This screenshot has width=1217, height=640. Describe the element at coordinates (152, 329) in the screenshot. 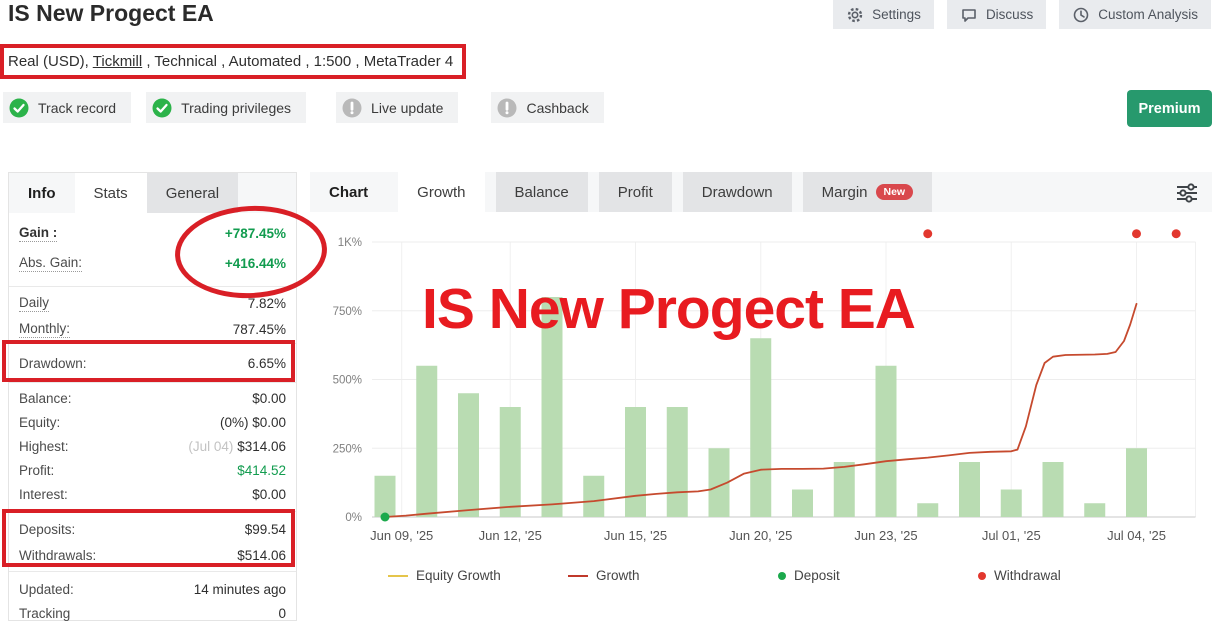

I see `stat-row-monthly: Monthly: 787.45%` at that location.